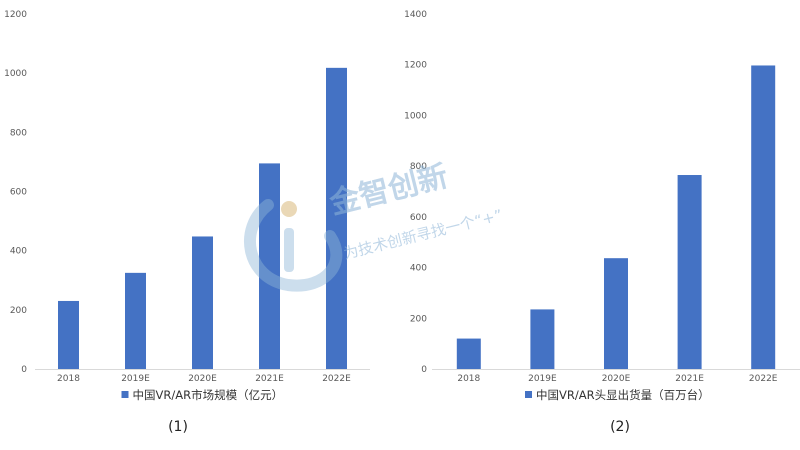 Image resolution: width=800 pixels, height=450 pixels. Describe the element at coordinates (178, 427) in the screenshot. I see `chart-caption: (1)` at that location.